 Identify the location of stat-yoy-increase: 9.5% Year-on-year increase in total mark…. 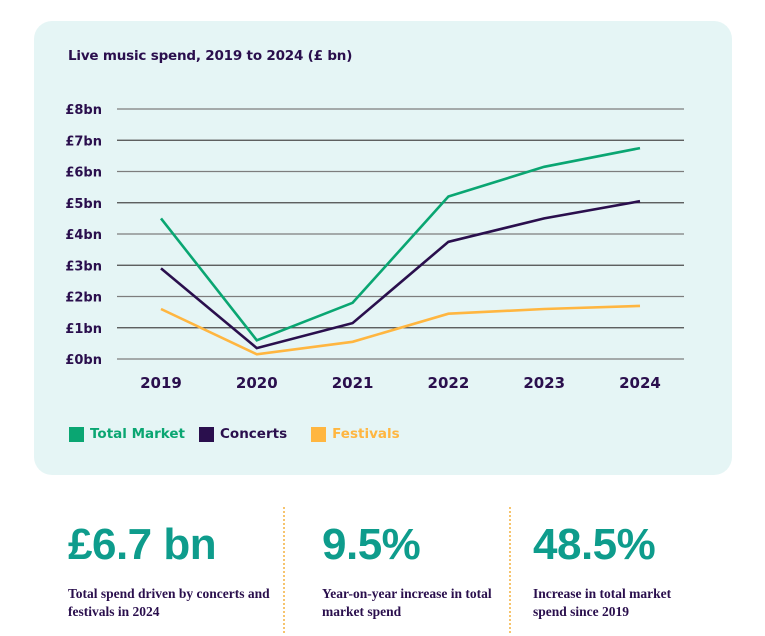
(407, 563).